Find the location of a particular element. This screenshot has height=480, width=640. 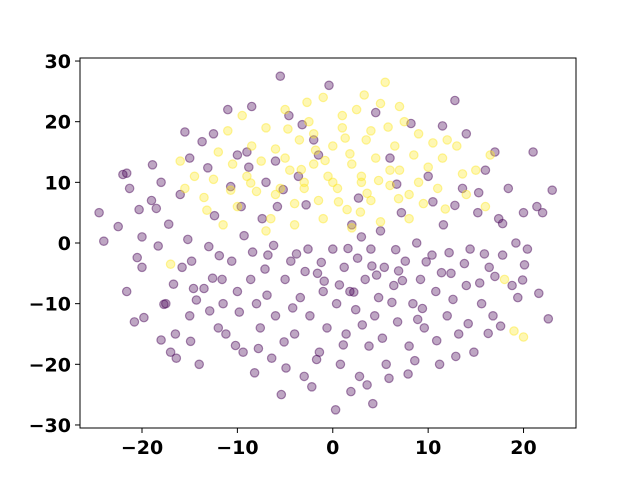

y-tick-label: 20 is located at coordinates (58, 123).